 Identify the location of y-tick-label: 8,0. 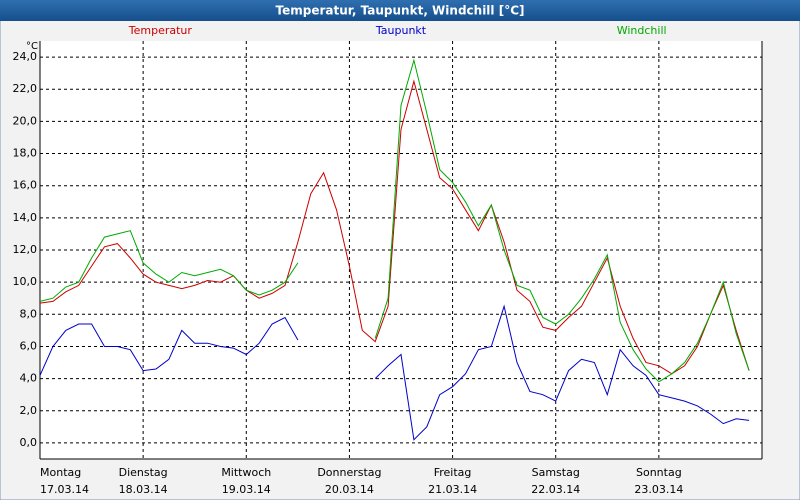
(29, 313).